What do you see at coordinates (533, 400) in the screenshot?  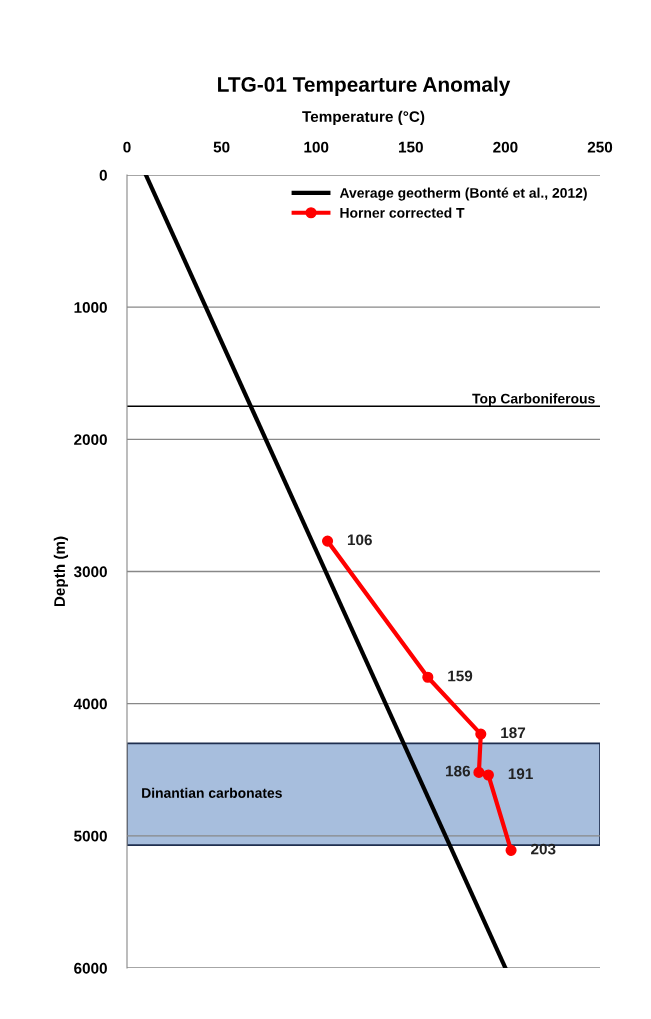 I see `ref-line-label: Top Carboniferous` at bounding box center [533, 400].